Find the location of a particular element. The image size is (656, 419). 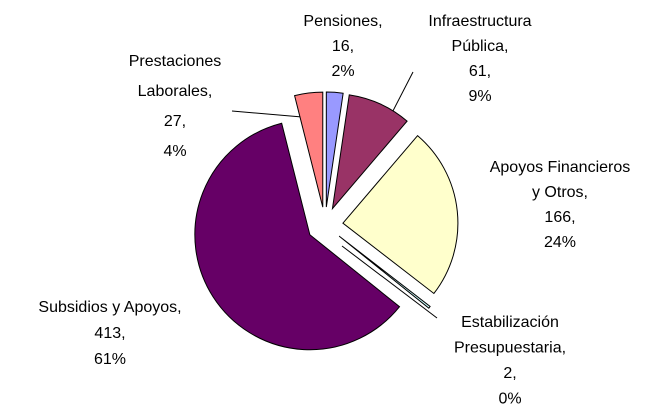

slice-label: y Otros, is located at coordinates (560, 192).